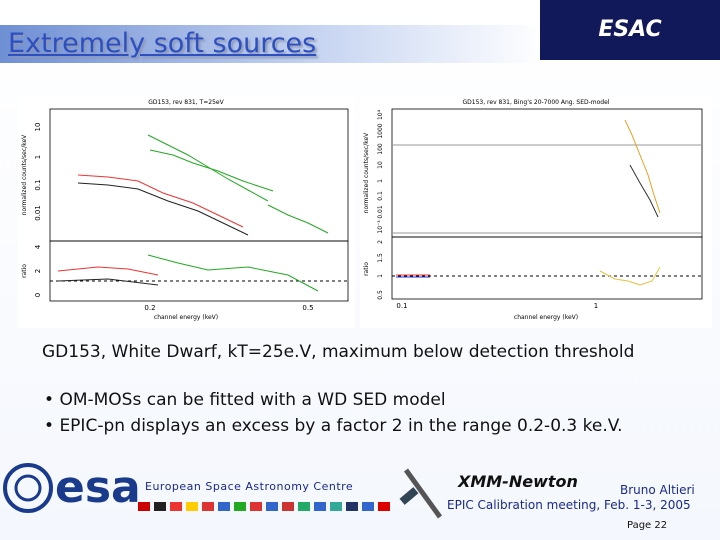  I want to click on ratio-tick-label: 1.5, so click(380, 258).